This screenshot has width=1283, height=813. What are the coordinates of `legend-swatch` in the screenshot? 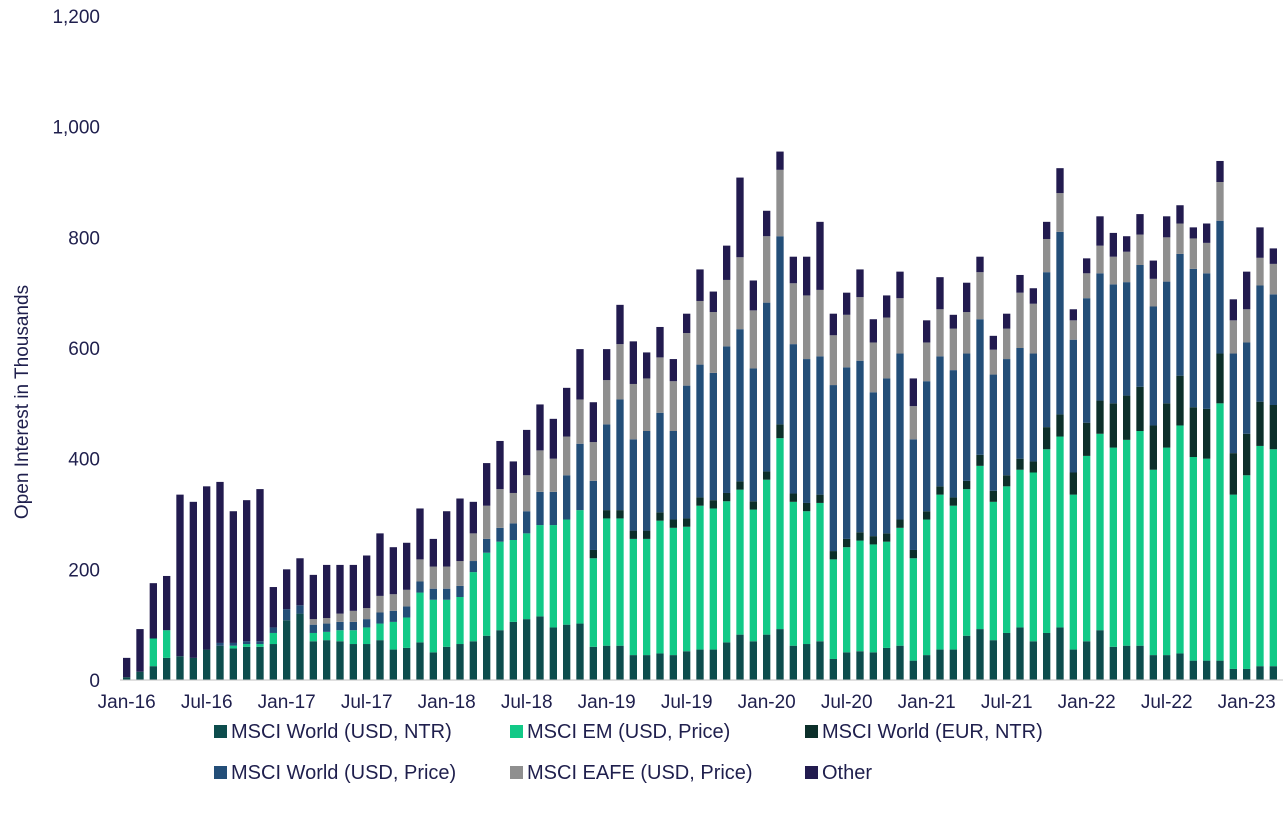 It's located at (811, 731).